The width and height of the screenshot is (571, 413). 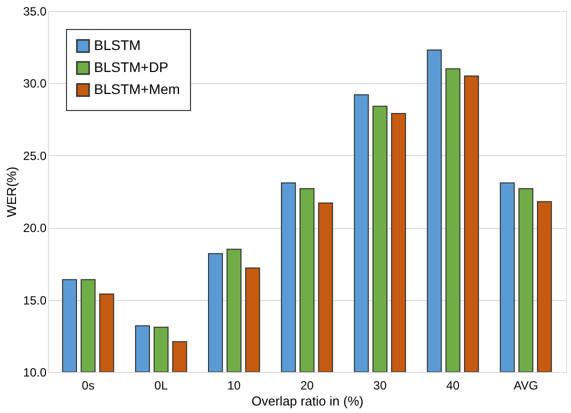 I want to click on x-tick-label: 20, so click(x=307, y=385).